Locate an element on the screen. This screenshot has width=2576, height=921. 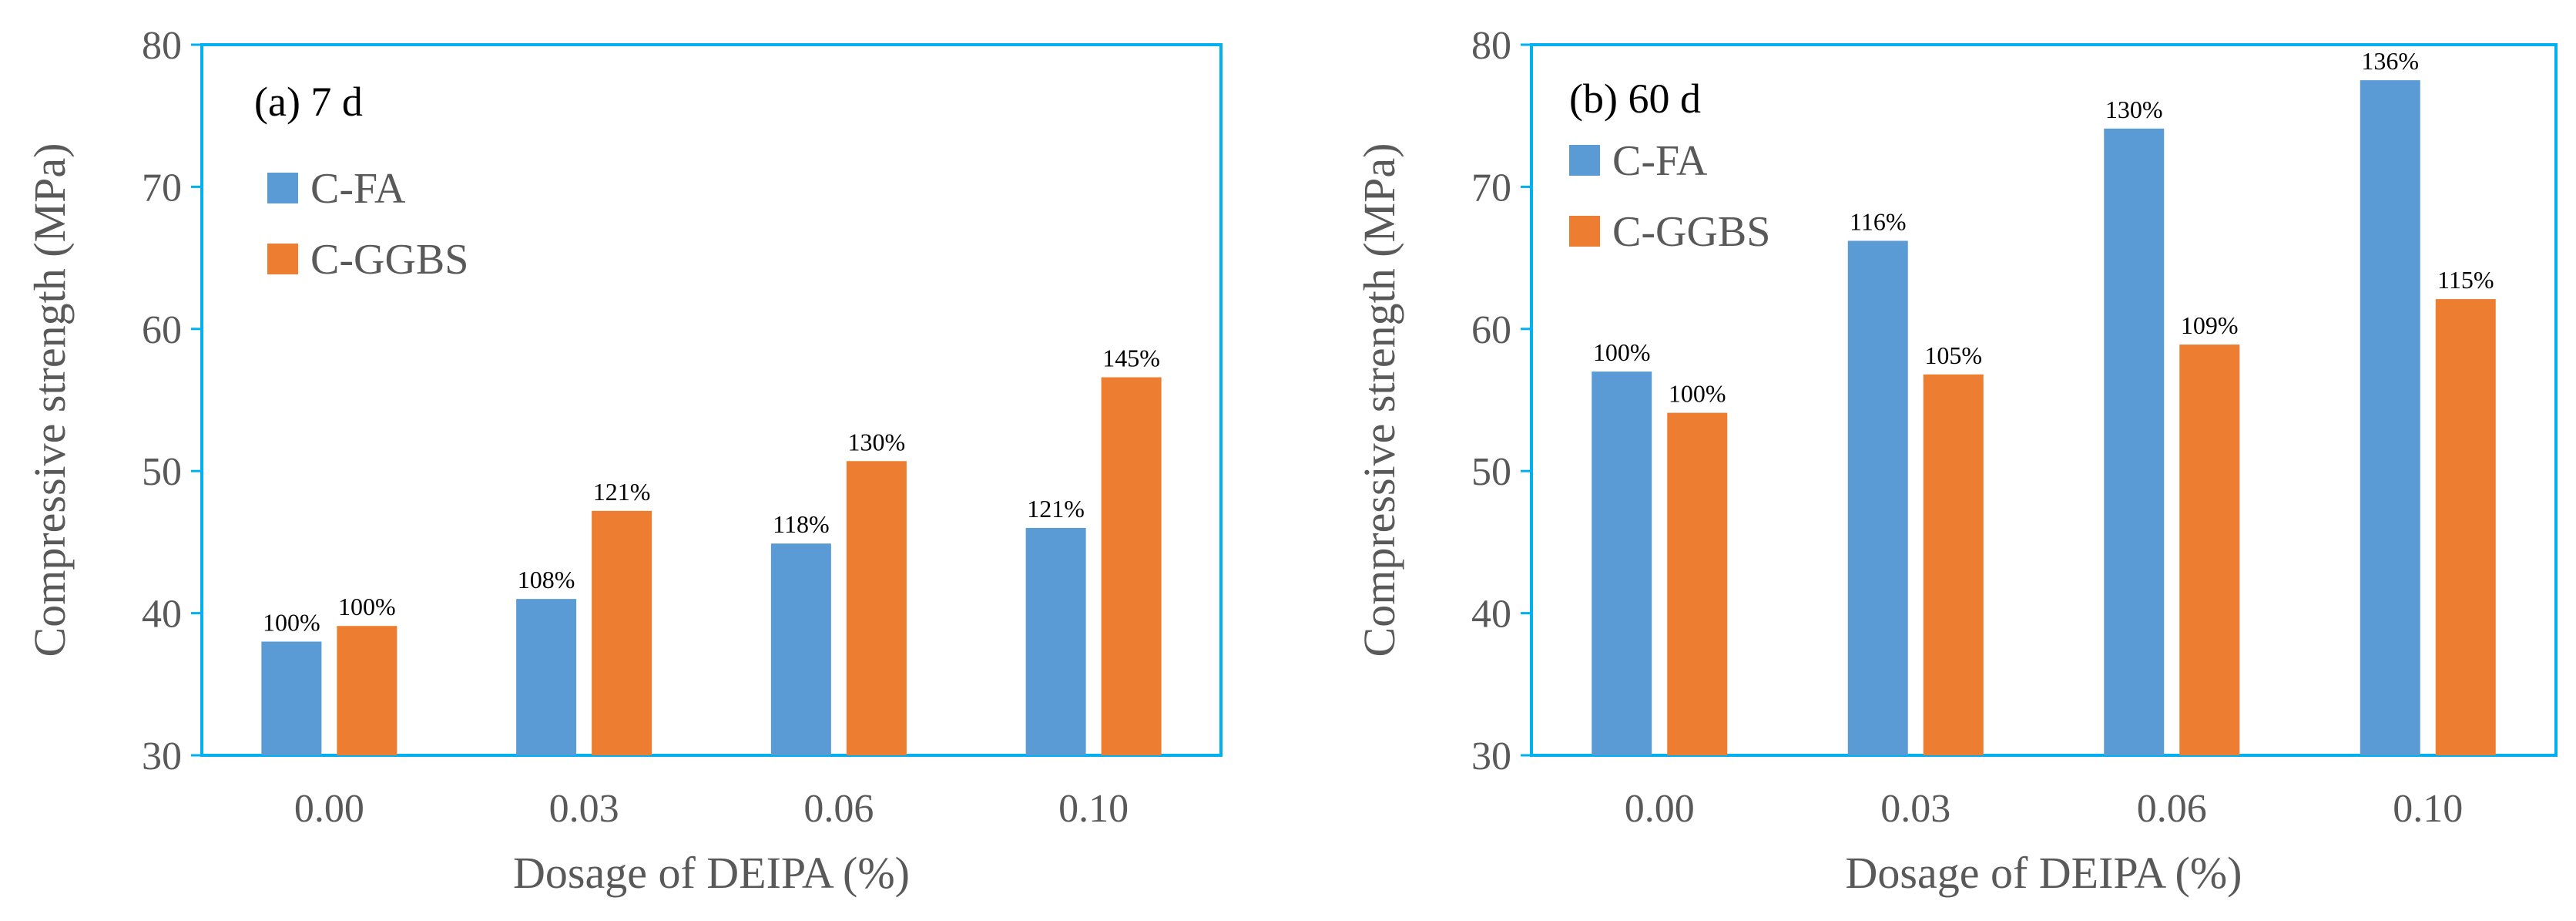
panel-label: (b) 60 d is located at coordinates (1635, 99).